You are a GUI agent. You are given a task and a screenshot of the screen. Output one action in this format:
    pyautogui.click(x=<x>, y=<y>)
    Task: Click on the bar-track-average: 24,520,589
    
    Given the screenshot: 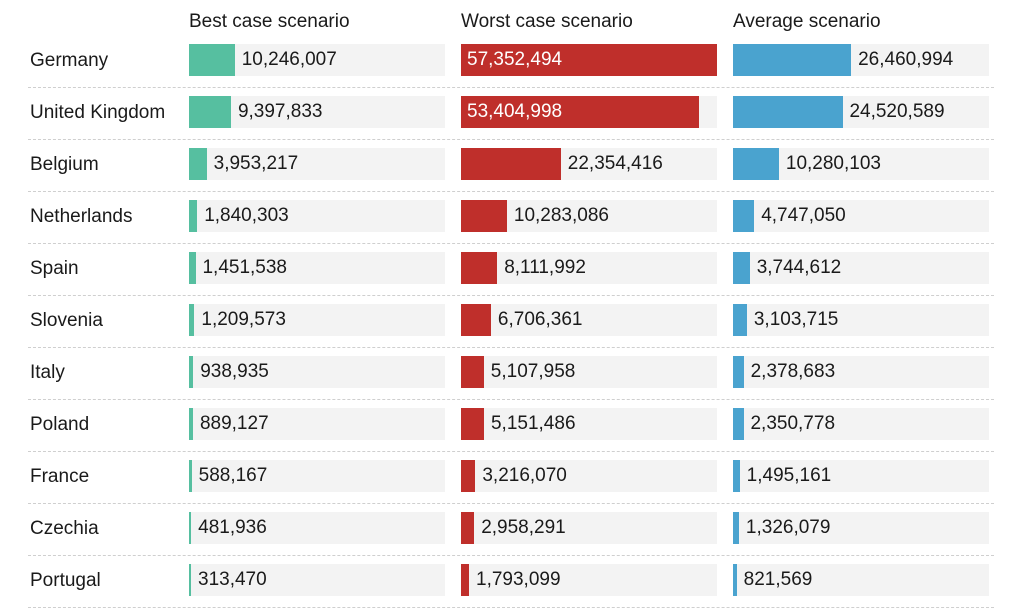 What is the action you would take?
    pyautogui.click(x=861, y=112)
    